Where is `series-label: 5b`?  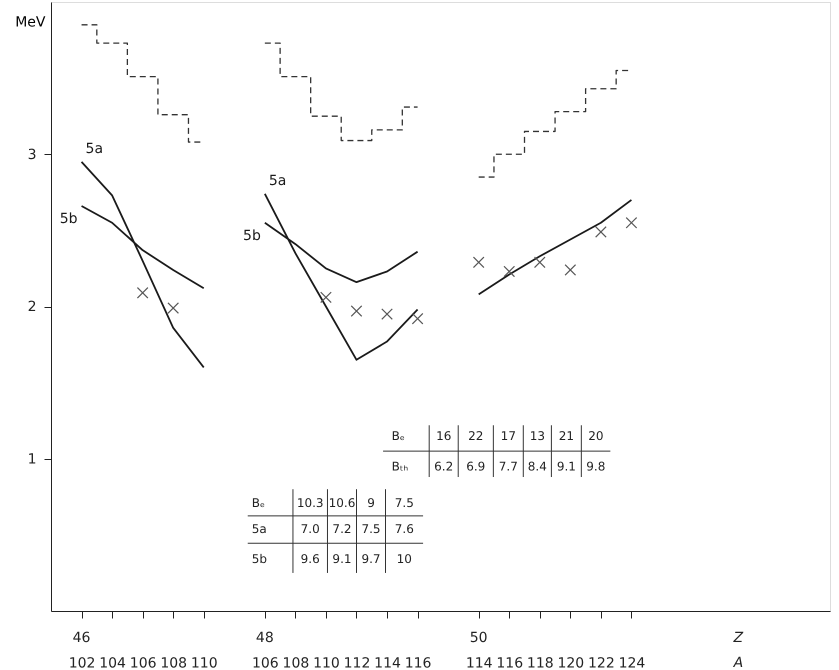
series-label: 5b is located at coordinates (252, 236).